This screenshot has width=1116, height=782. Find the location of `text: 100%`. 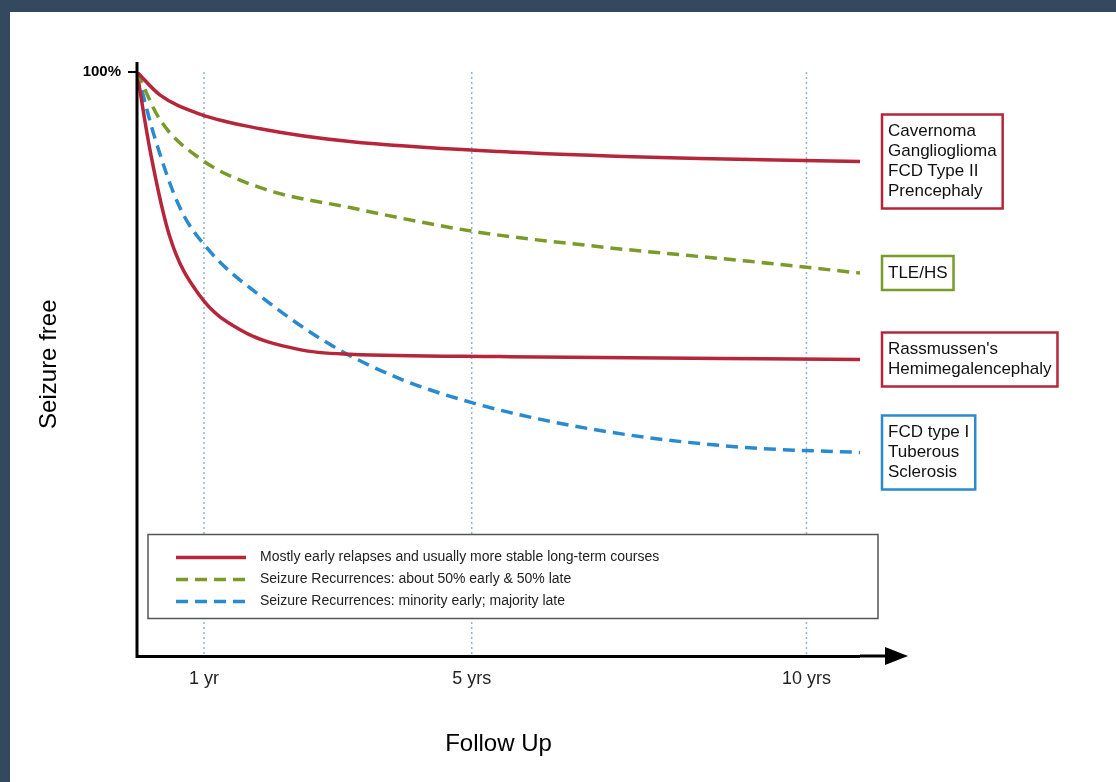

text: 100% is located at coordinates (101, 71).